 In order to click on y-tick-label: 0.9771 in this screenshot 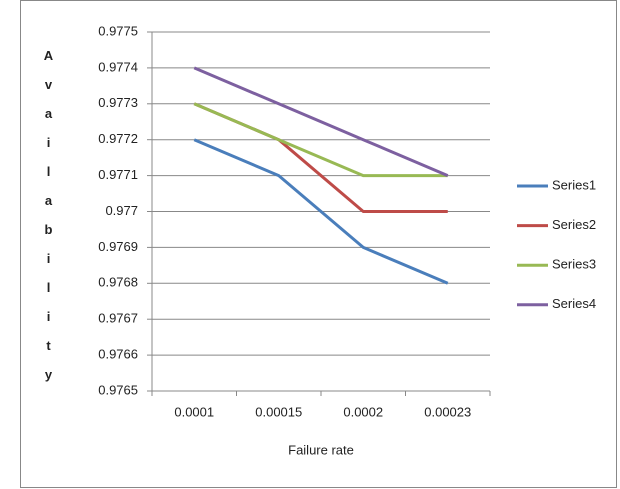, I will do `click(118, 174)`.